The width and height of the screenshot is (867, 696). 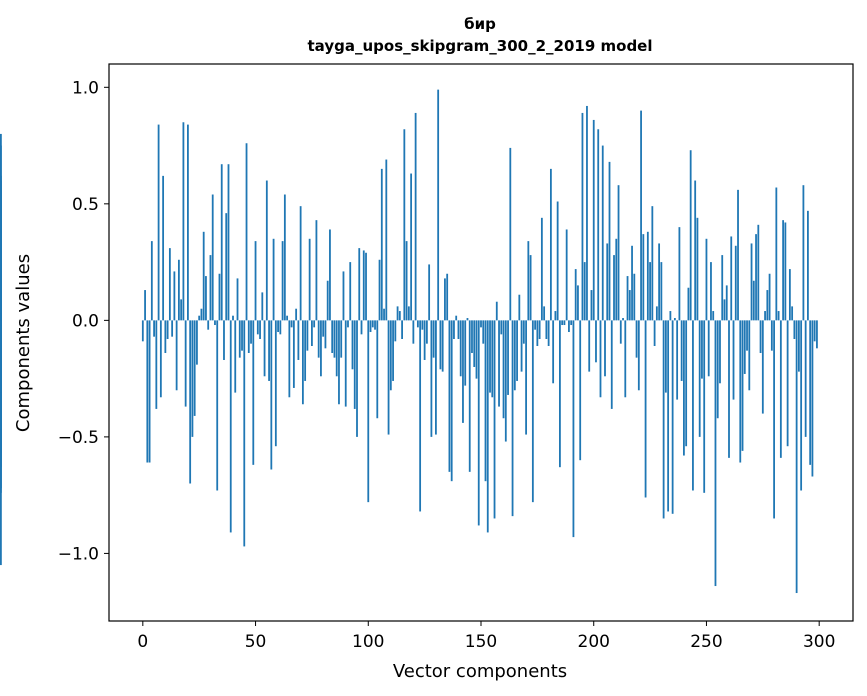 I want to click on y-axis-label: Components values, so click(x=23, y=343).